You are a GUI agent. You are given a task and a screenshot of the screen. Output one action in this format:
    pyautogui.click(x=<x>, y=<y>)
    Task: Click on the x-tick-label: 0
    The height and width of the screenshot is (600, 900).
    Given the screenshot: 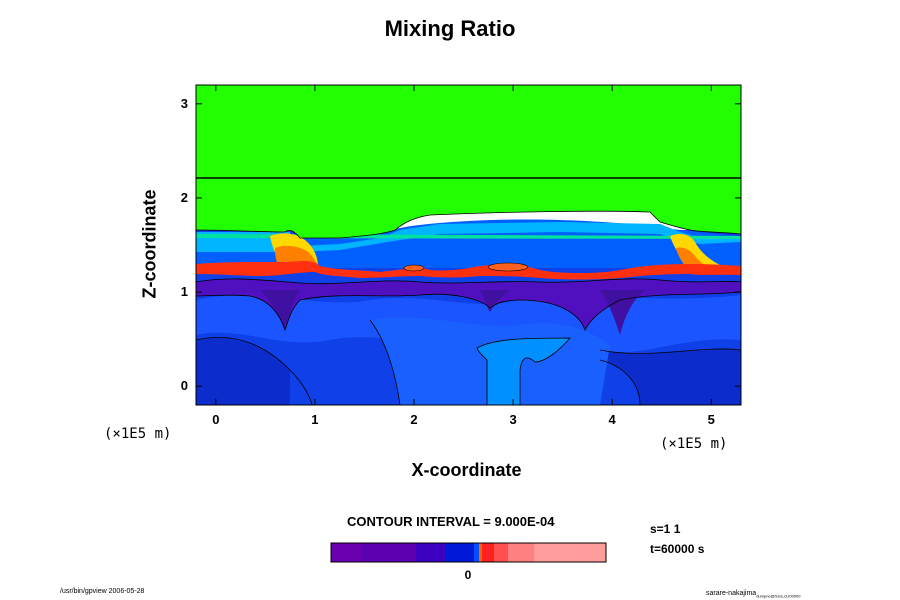 What is the action you would take?
    pyautogui.click(x=216, y=419)
    